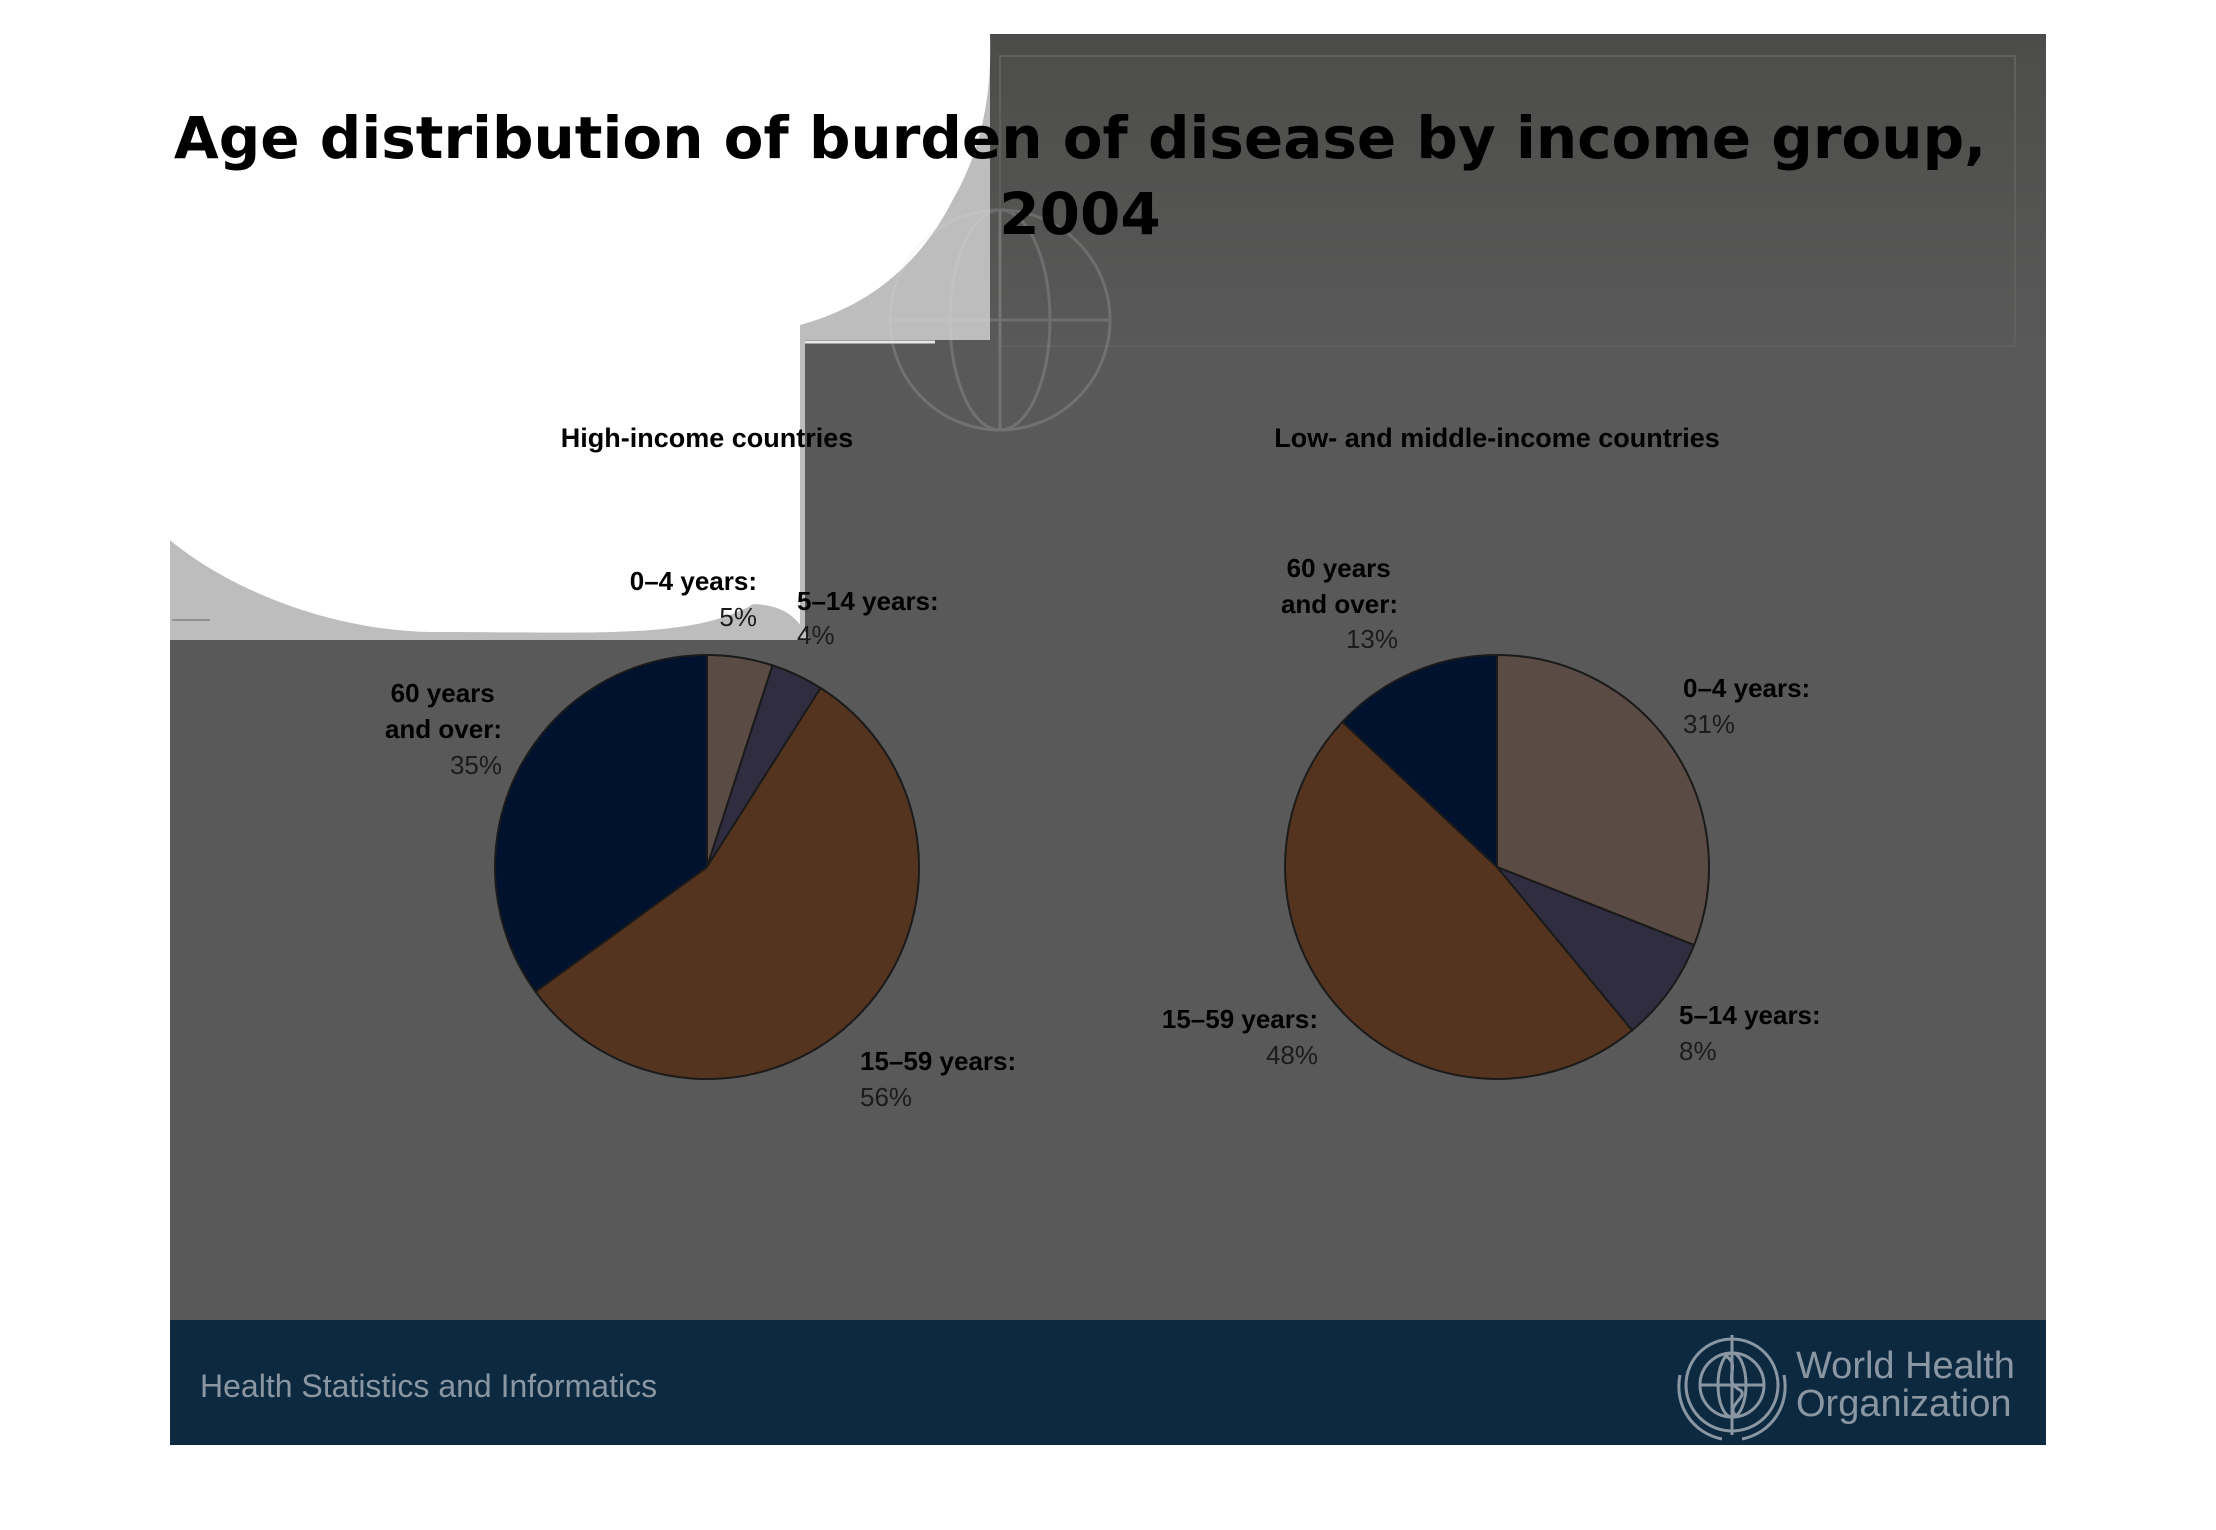 This screenshot has height=1530, width=2216. Describe the element at coordinates (1904, 1404) in the screenshot. I see `who-logo-line2: Organization` at that location.